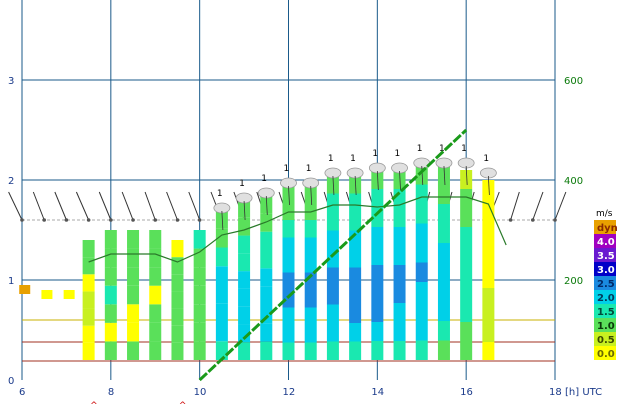 The height and width of the screenshot is (408, 625). What do you see at coordinates (606, 326) in the screenshot?
I see `legend-label: 1.0` at bounding box center [606, 326].